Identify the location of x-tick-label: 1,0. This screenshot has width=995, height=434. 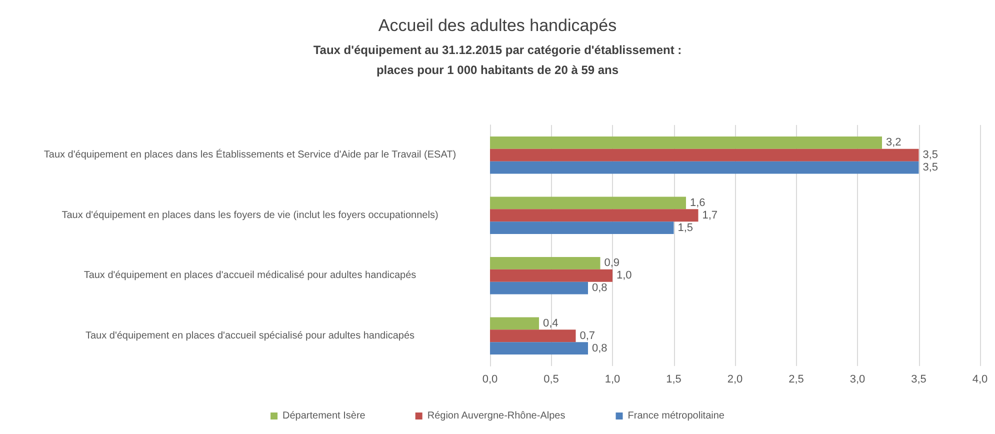
(612, 380).